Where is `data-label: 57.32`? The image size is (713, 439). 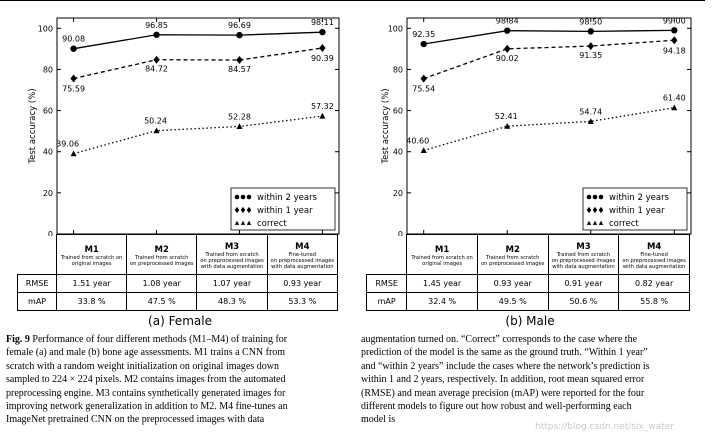 data-label: 57.32 is located at coordinates (322, 106).